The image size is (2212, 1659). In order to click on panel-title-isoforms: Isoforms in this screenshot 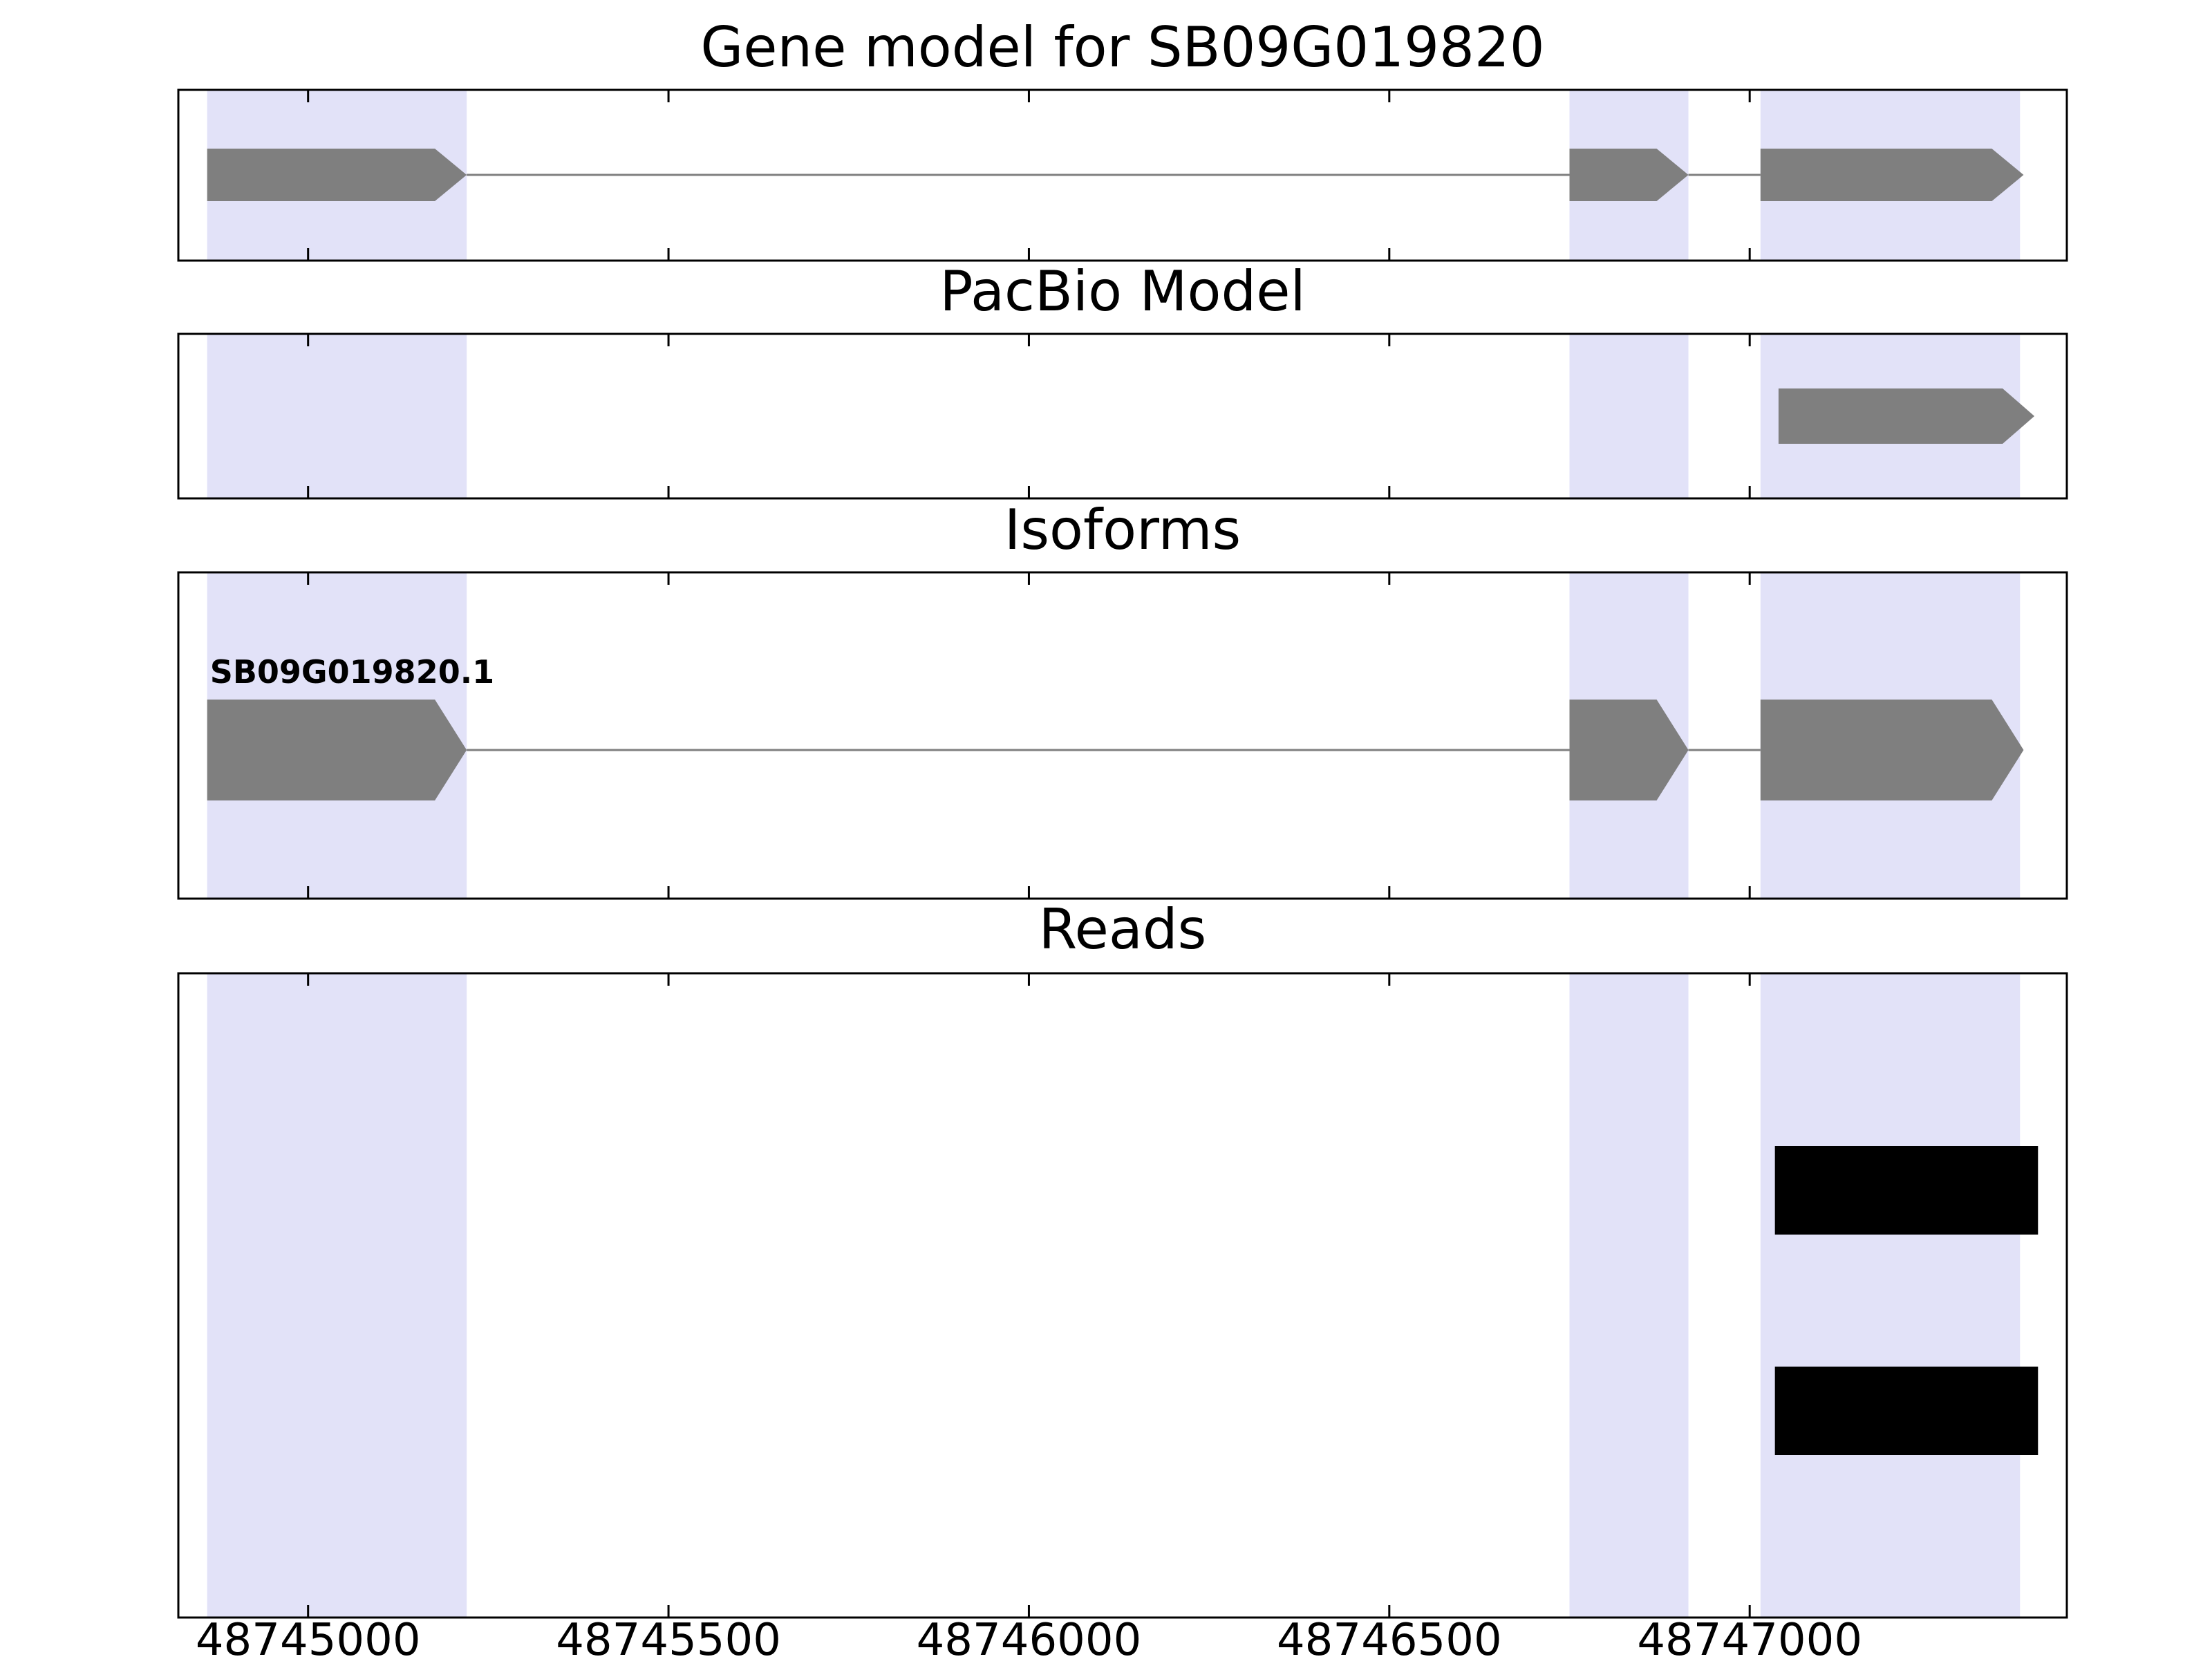, I will do `click(1122, 530)`.